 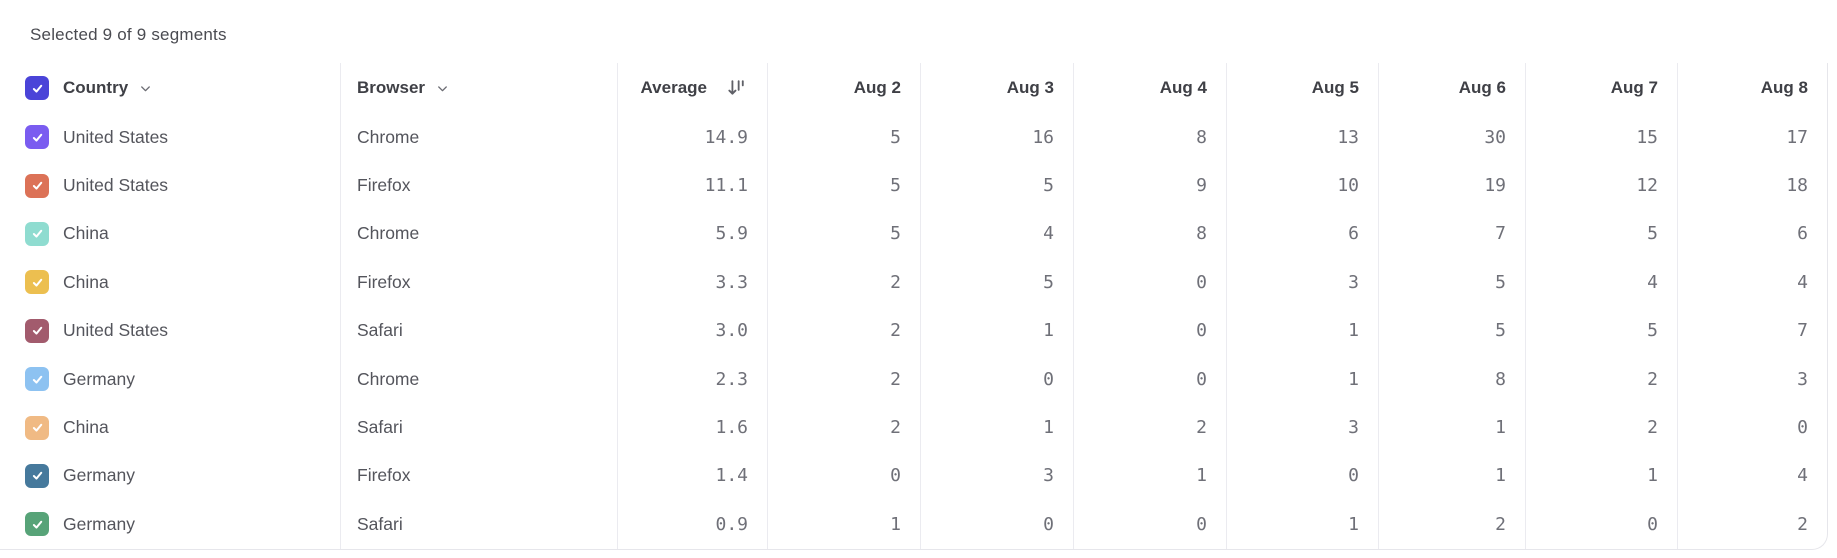 I want to click on country-column-dropdown: Country, so click(x=108, y=88).